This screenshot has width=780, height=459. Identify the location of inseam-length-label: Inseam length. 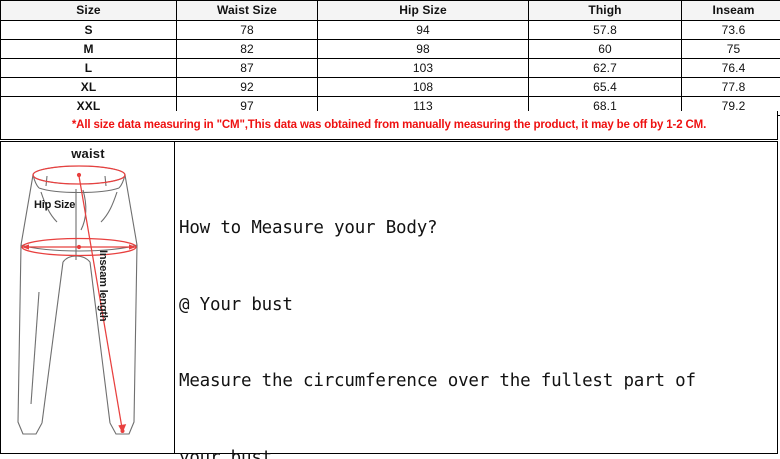
(103, 286).